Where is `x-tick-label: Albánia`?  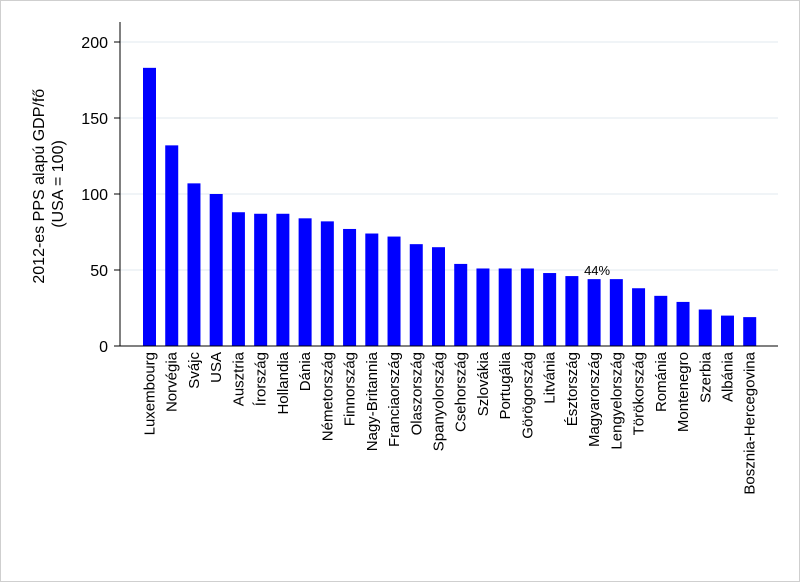 x-tick-label: Albánia is located at coordinates (727, 376).